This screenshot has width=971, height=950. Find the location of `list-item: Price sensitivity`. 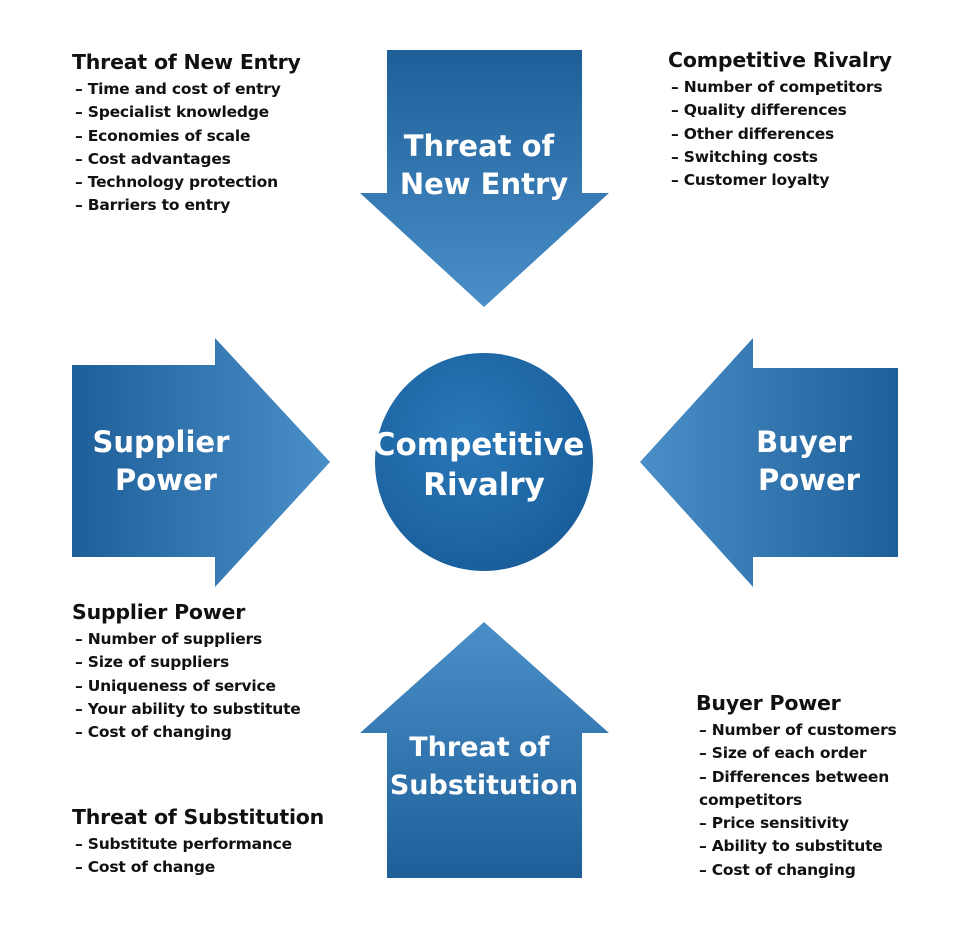

list-item: Price sensitivity is located at coordinates (799, 823).